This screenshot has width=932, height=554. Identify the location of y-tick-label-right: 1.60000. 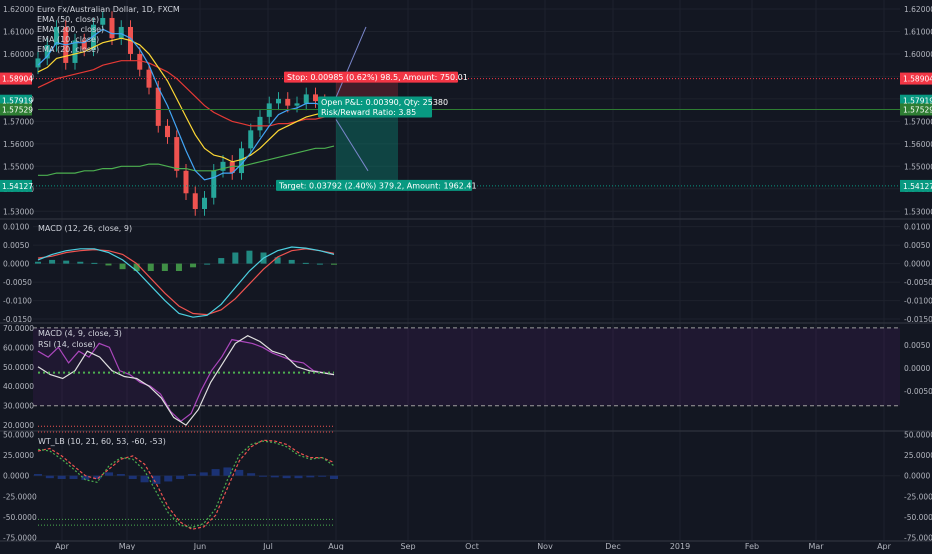
(918, 54).